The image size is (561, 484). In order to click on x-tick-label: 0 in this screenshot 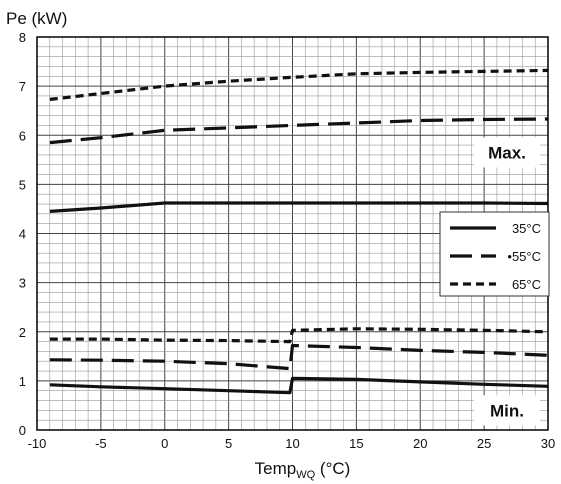, I will do `click(164, 443)`.